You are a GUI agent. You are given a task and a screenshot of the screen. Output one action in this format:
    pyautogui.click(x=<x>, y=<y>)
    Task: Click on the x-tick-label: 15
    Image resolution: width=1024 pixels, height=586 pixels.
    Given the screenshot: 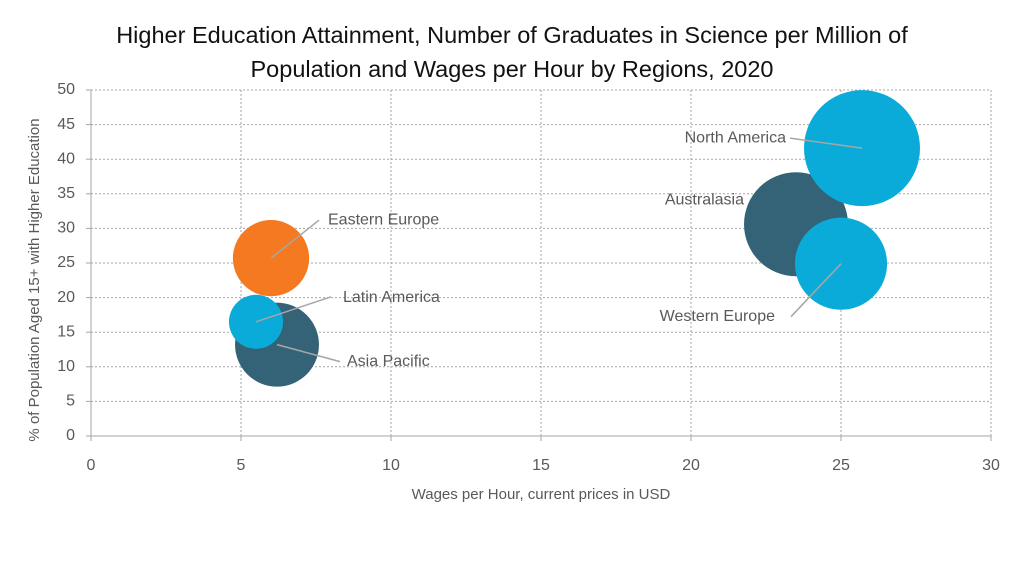 What is the action you would take?
    pyautogui.click(x=541, y=465)
    